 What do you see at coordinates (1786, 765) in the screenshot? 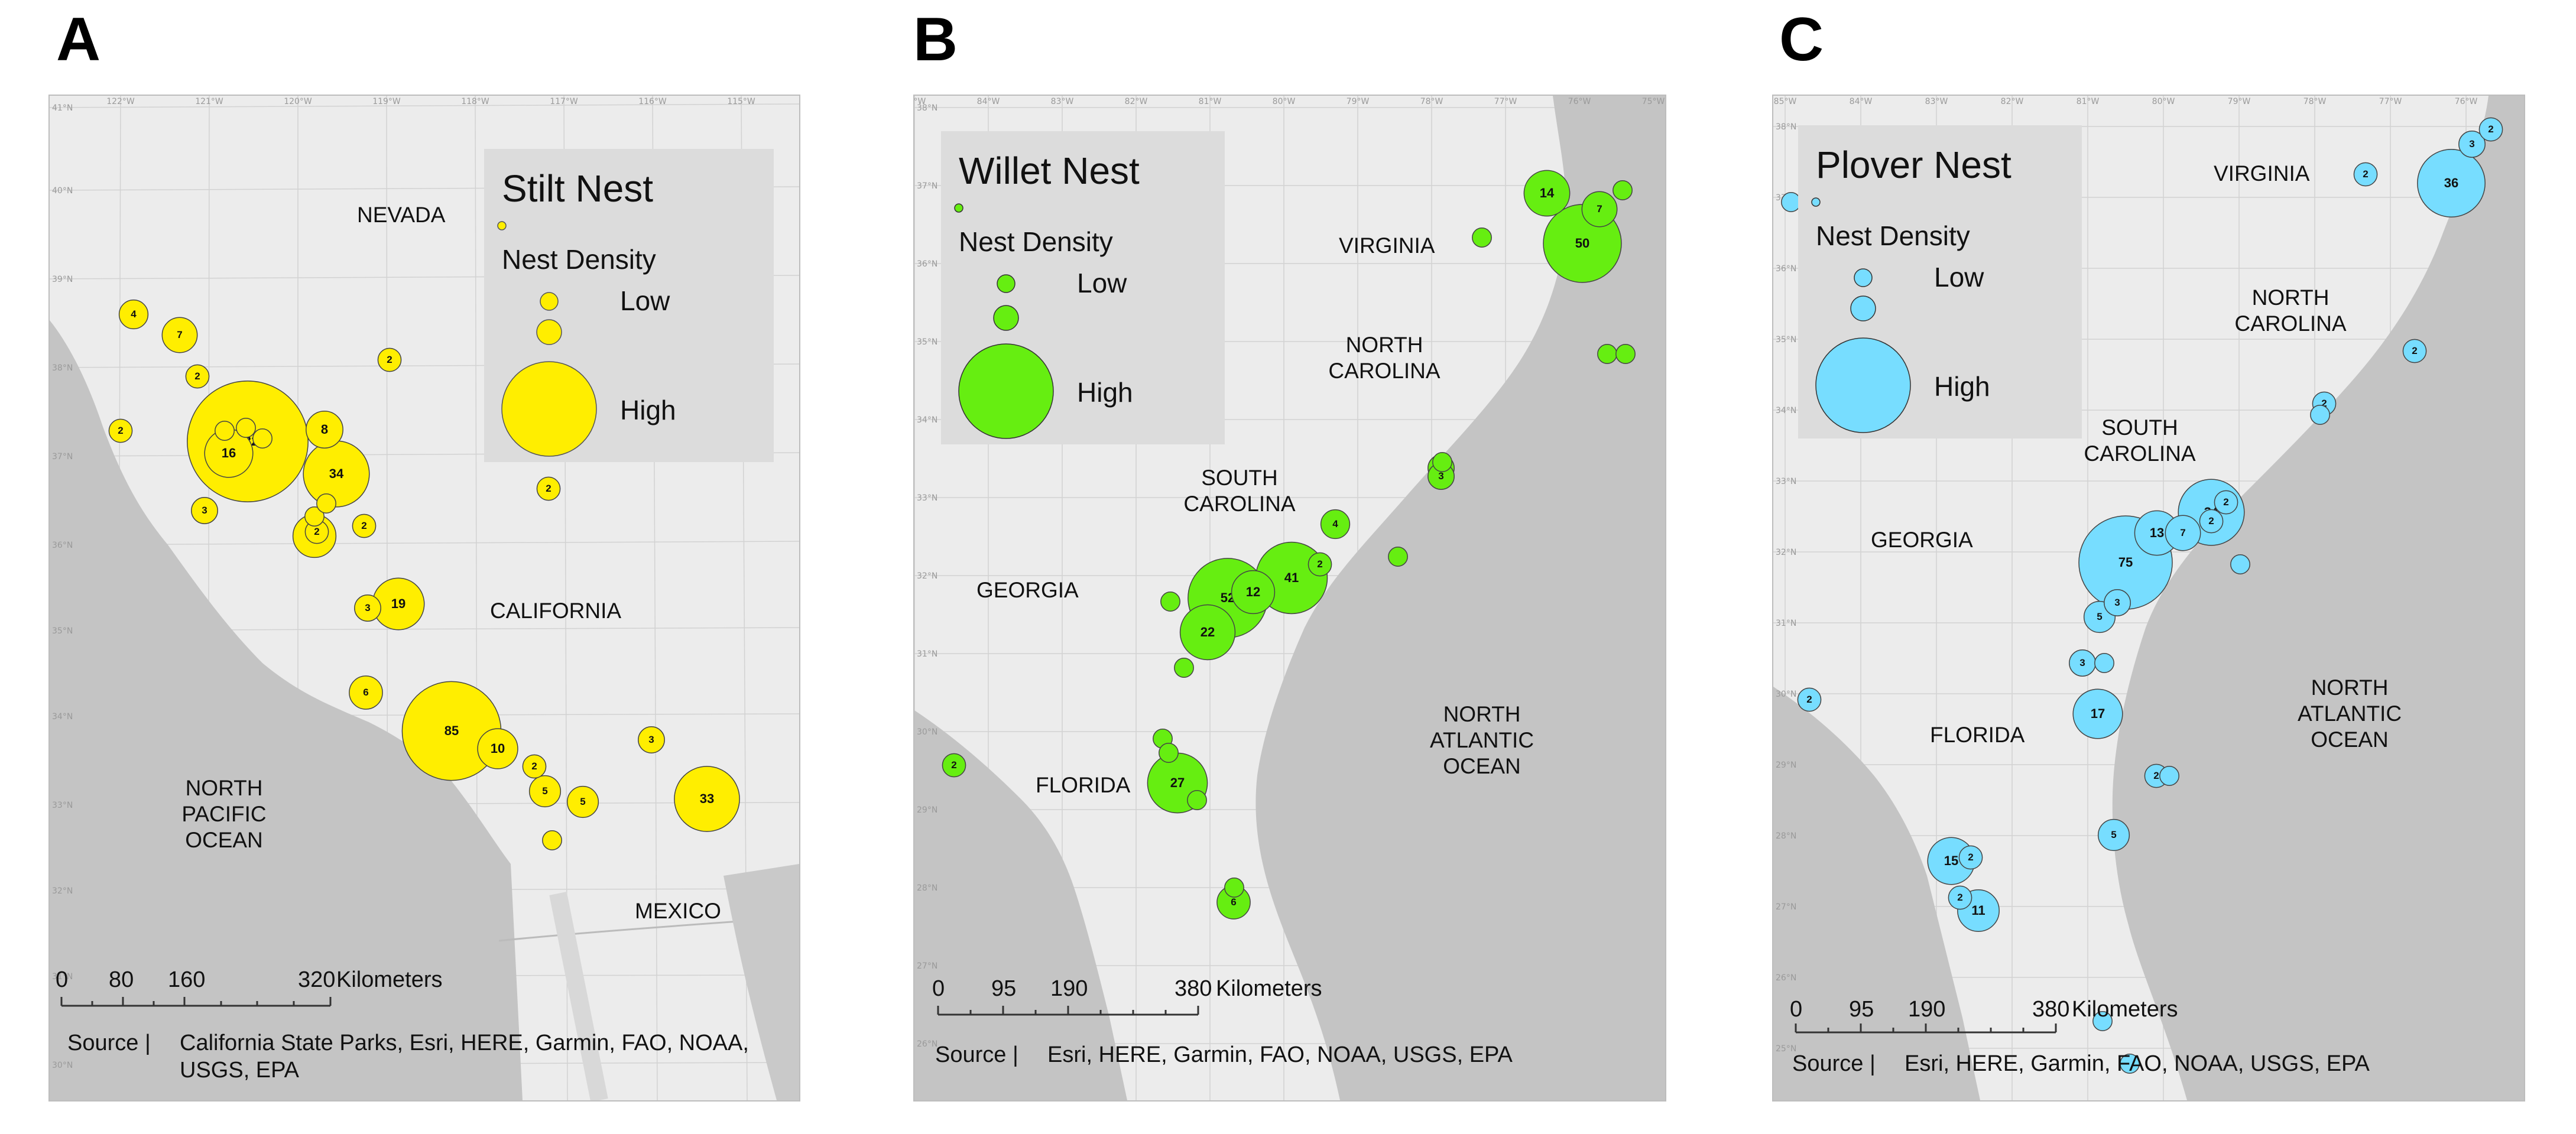
I see `lat-tick-label: 29°N` at bounding box center [1786, 765].